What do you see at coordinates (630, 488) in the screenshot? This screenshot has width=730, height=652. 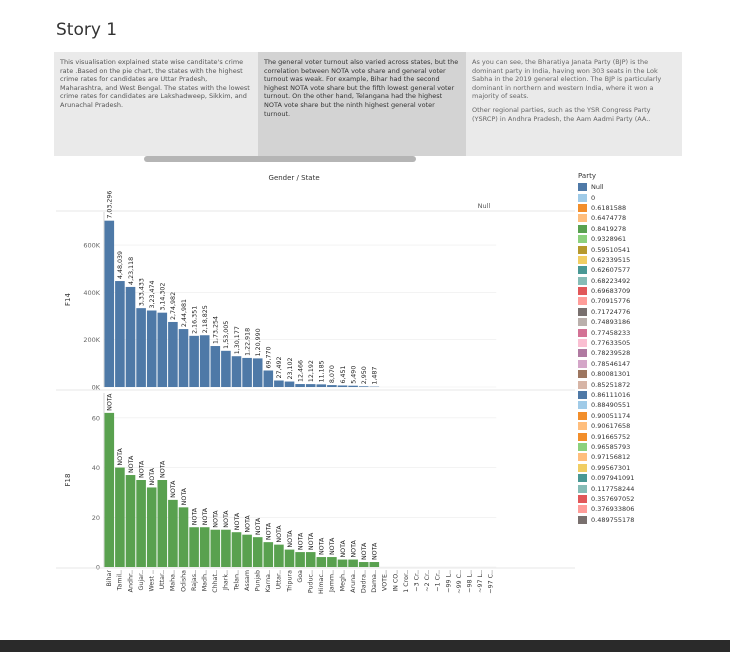 I see `legend-item: 0.117758244` at bounding box center [630, 488].